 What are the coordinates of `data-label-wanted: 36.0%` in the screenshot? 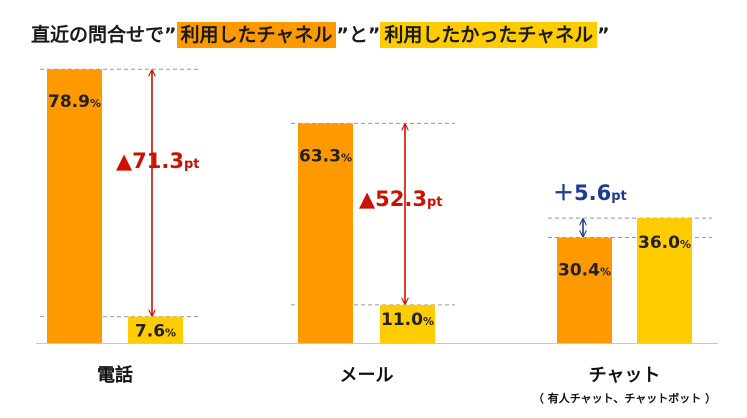 It's located at (664, 243).